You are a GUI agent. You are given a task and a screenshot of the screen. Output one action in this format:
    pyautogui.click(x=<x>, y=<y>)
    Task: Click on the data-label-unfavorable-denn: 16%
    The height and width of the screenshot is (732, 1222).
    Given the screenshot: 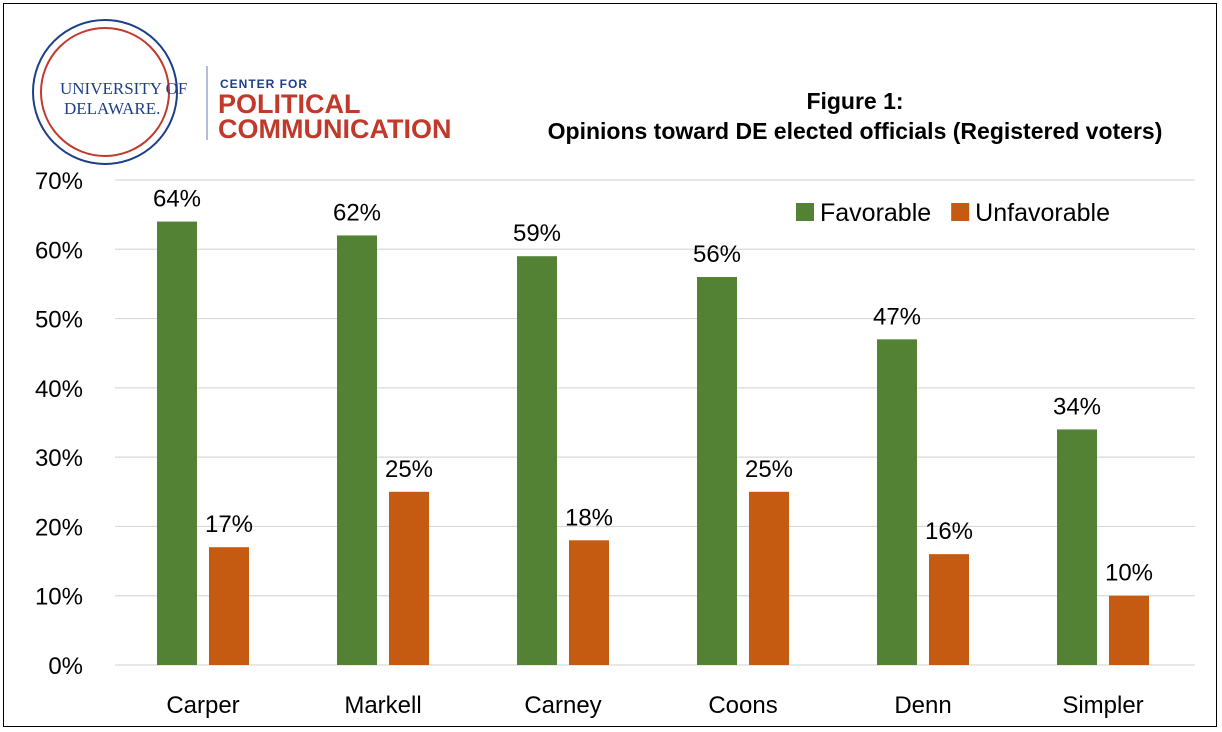 What is the action you would take?
    pyautogui.click(x=949, y=531)
    